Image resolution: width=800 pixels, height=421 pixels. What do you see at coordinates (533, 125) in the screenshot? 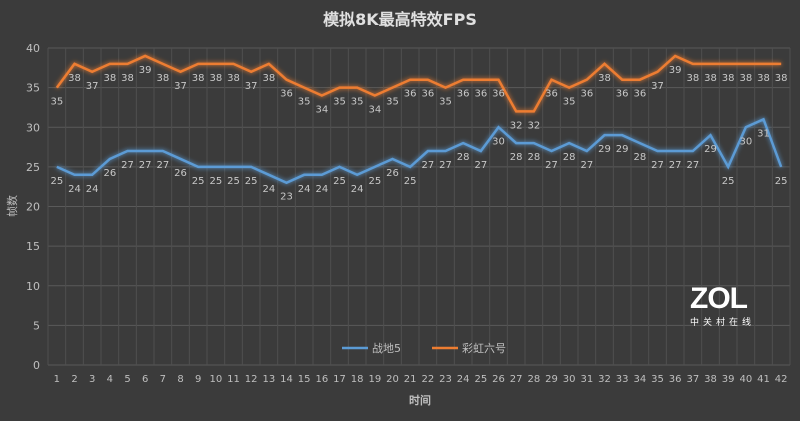
I see `data-label: 32` at bounding box center [533, 125].